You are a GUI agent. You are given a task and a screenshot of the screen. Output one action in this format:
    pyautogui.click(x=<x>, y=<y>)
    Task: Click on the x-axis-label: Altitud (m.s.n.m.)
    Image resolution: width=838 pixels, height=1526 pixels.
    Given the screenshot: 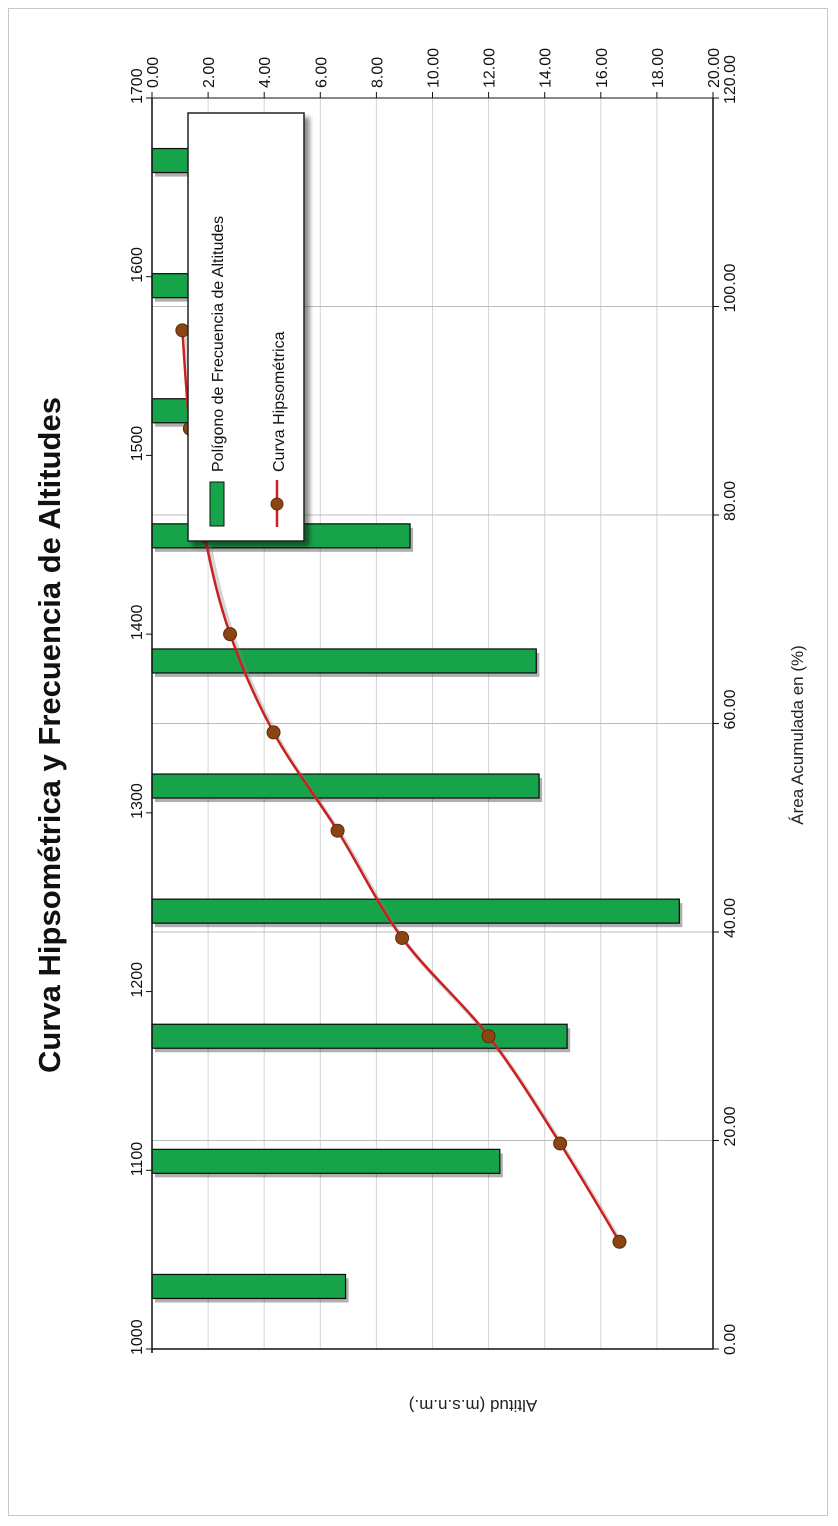 What is the action you would take?
    pyautogui.click(x=473, y=1405)
    